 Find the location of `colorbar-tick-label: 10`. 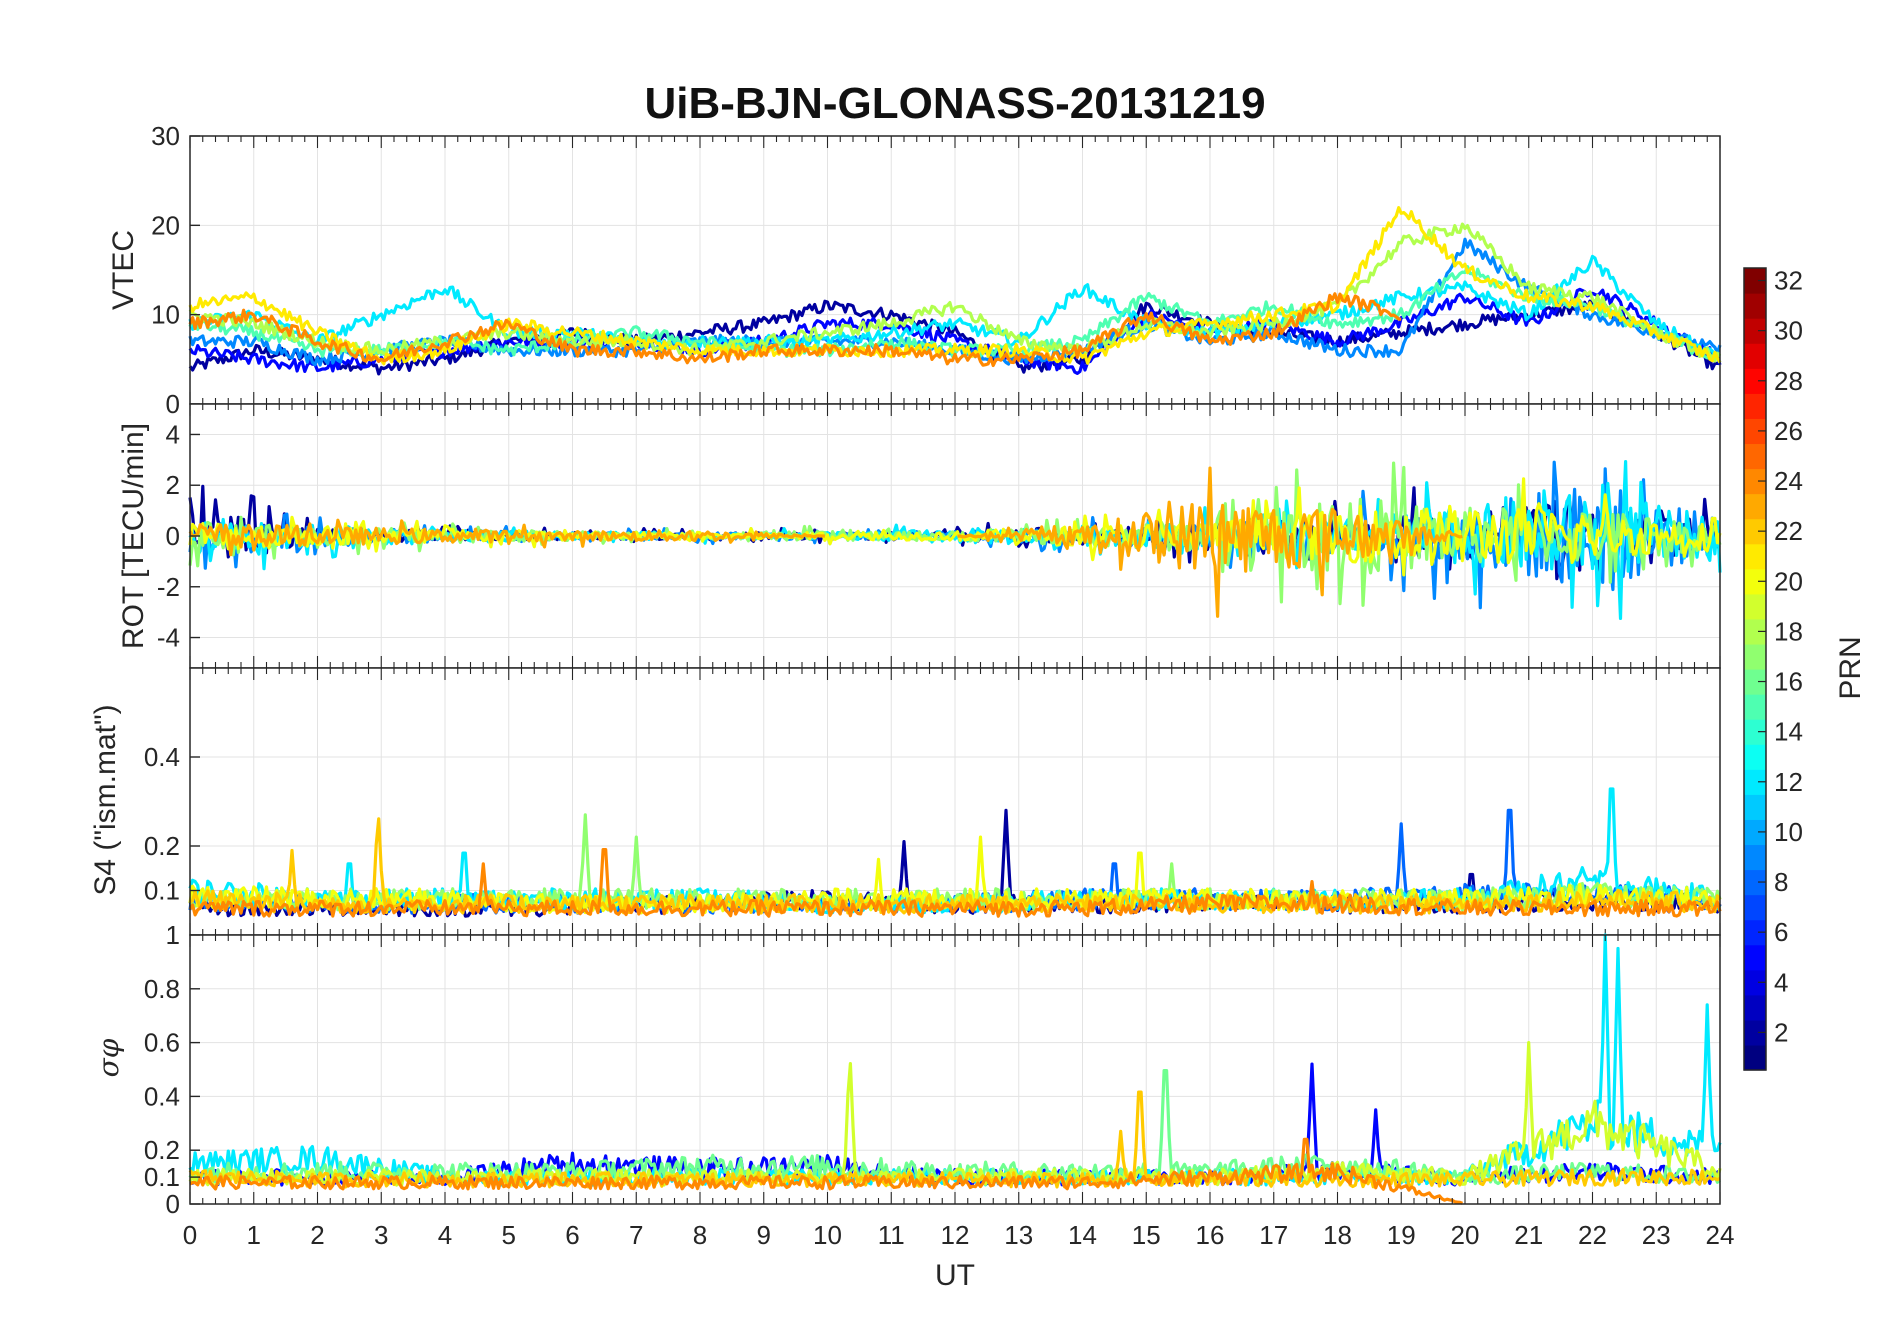

colorbar-tick-label: 10 is located at coordinates (1788, 832).